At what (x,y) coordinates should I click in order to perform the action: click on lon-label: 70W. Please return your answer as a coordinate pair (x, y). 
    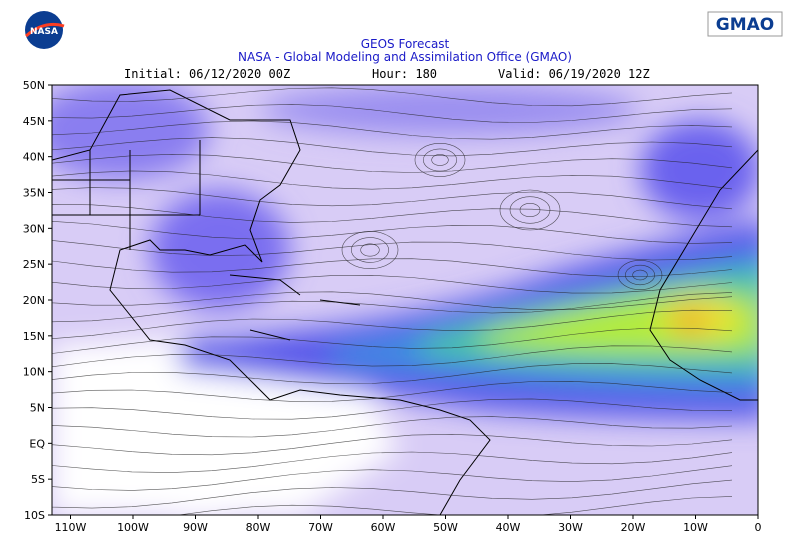
    Looking at the image, I should click on (320, 527).